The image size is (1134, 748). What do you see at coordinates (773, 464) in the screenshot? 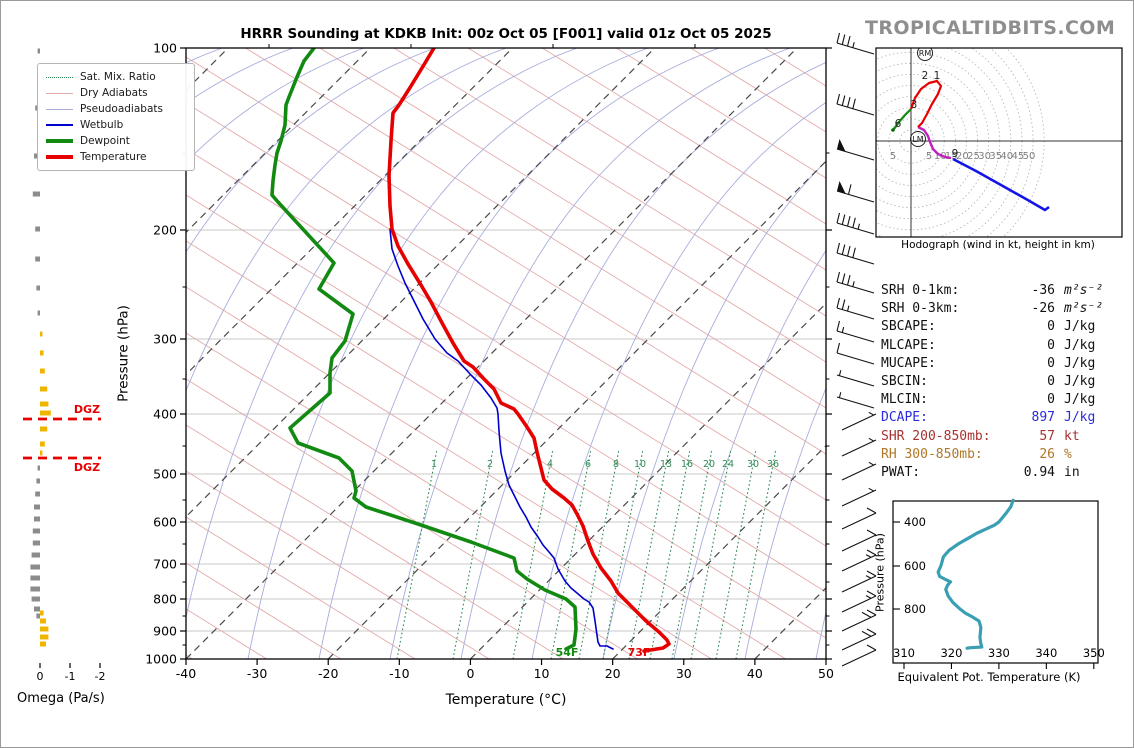
I see `svg-text: 36` at bounding box center [773, 464].